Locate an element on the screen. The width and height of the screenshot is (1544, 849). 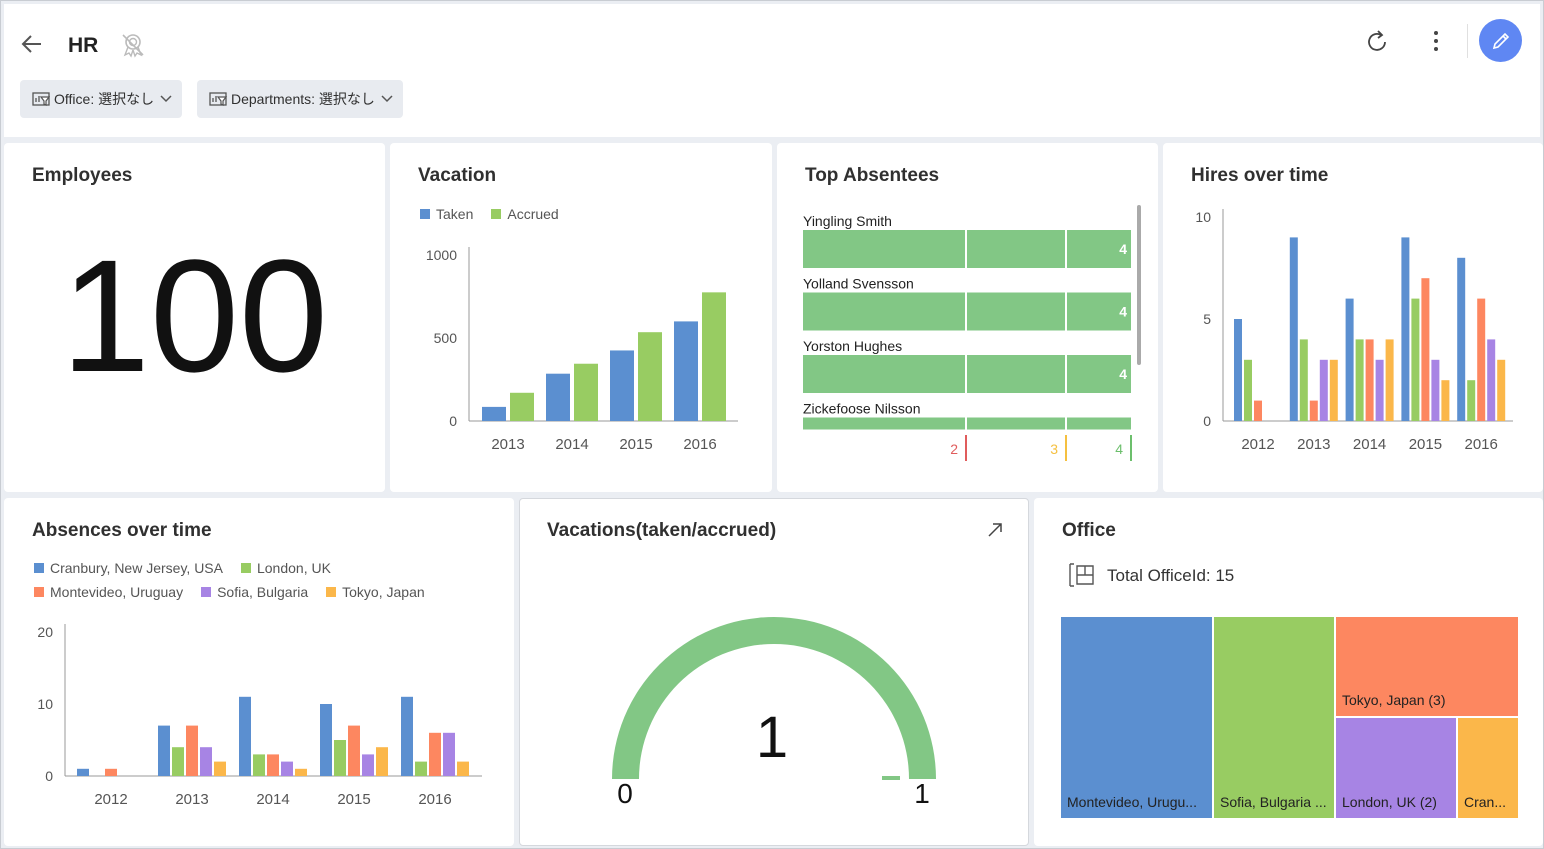
office-filter-label: Office: 選択なし is located at coordinates (104, 99).